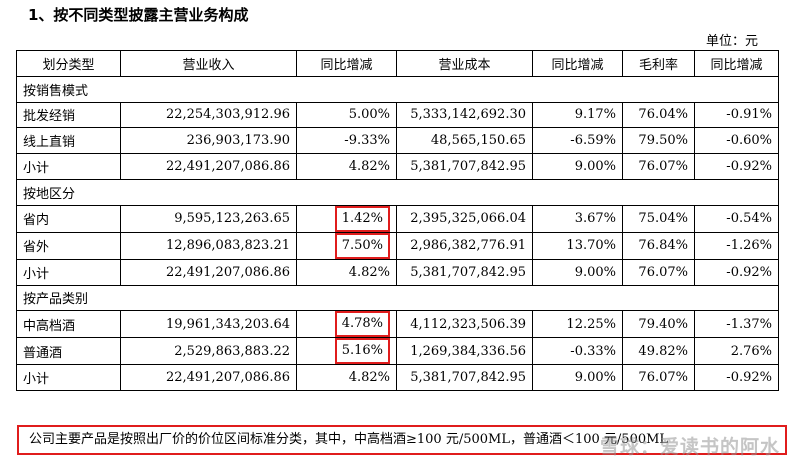 This screenshot has width=800, height=474. What do you see at coordinates (68, 324) in the screenshot?
I see `row-label: 中高档酒` at bounding box center [68, 324].